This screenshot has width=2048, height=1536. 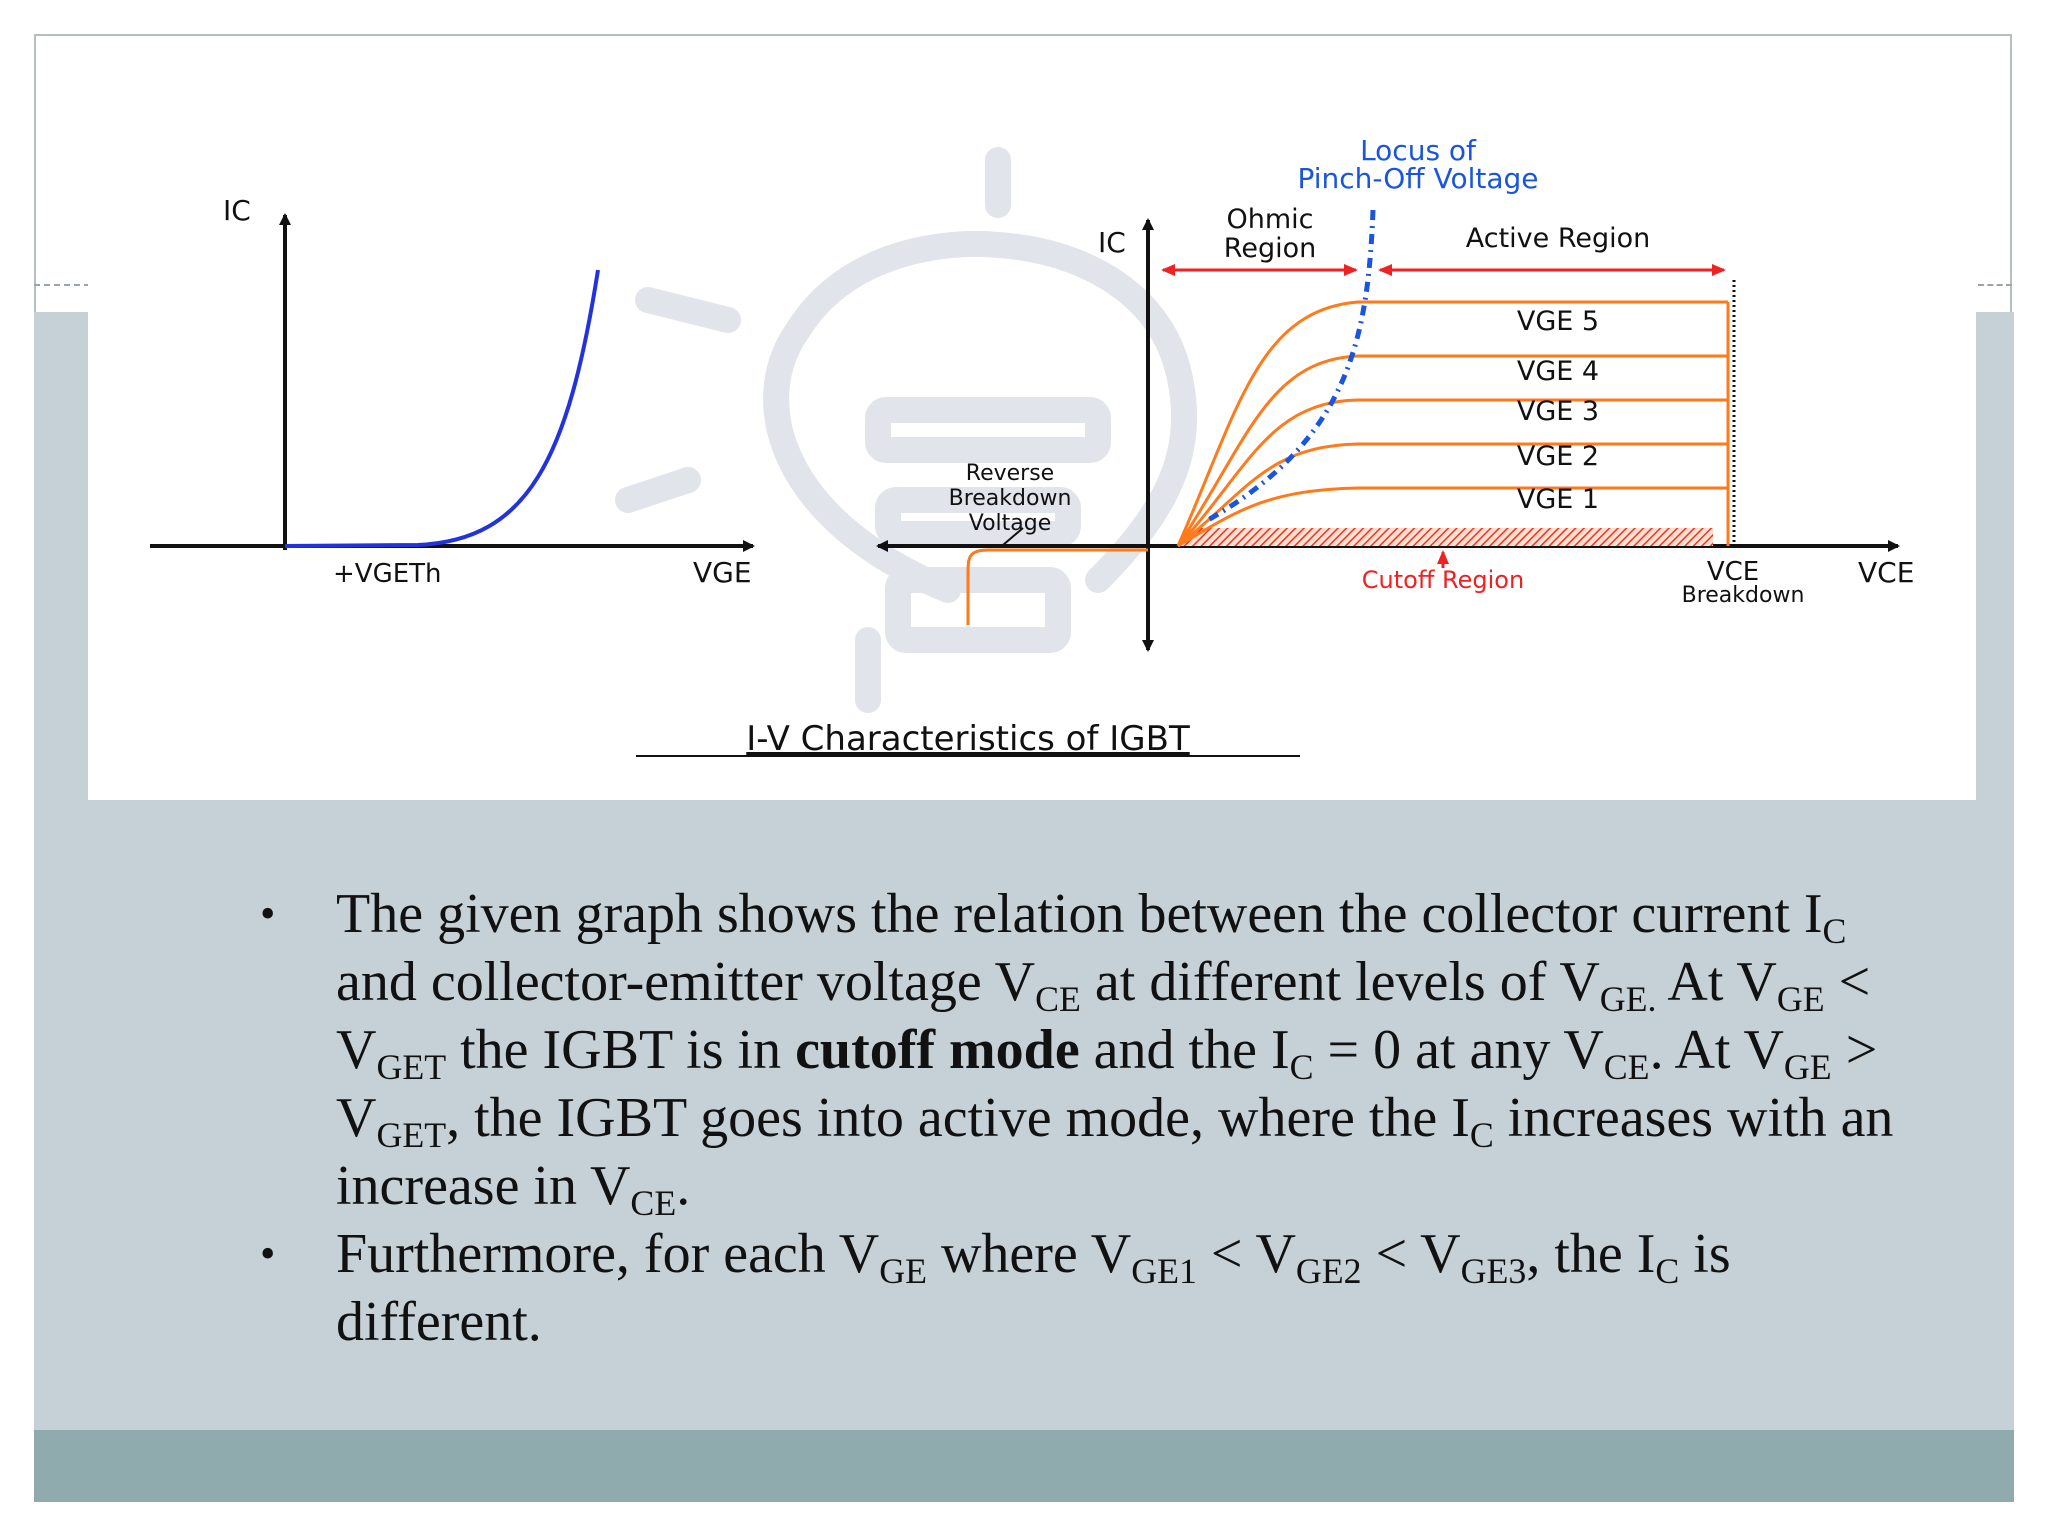 I want to click on transfer-curve, so click(x=442, y=408).